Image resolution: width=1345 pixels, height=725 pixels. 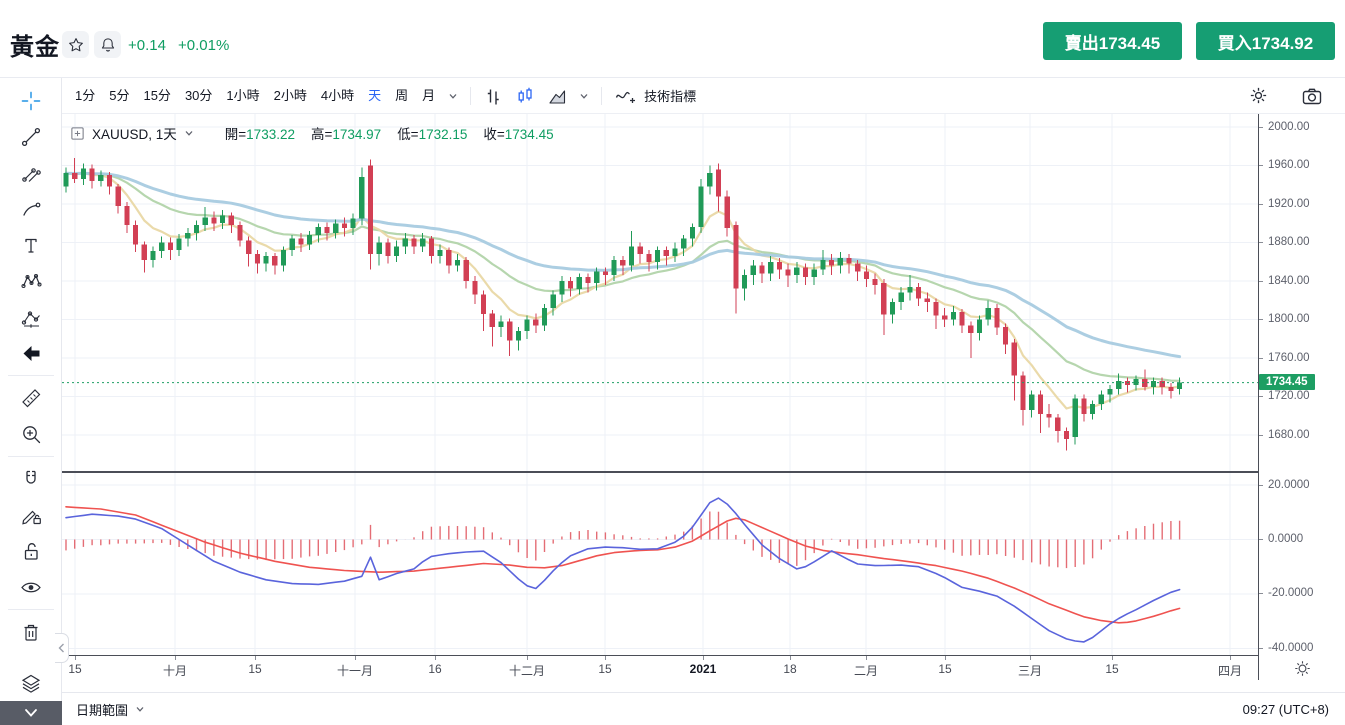 I want to click on drawing-toolbar, so click(x=31, y=401).